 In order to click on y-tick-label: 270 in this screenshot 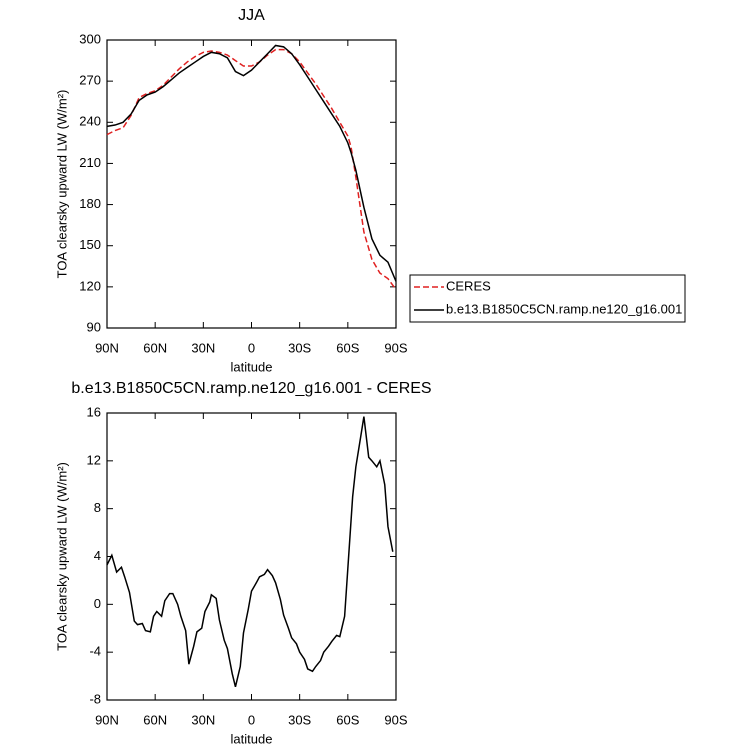, I will do `click(90, 80)`.